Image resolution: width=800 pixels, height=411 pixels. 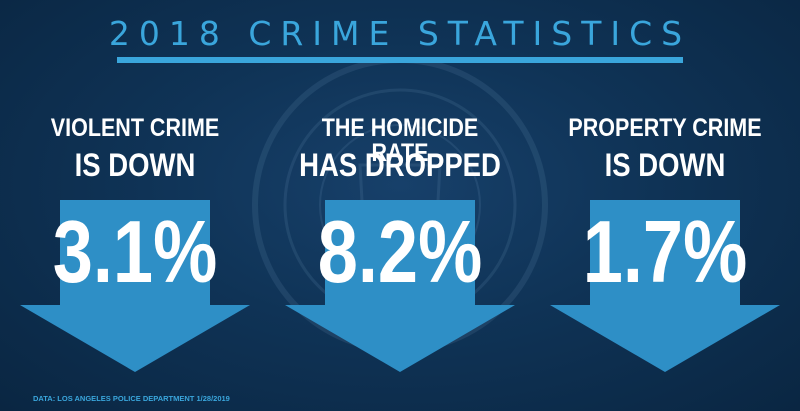 I want to click on title-underline, so click(x=400, y=60).